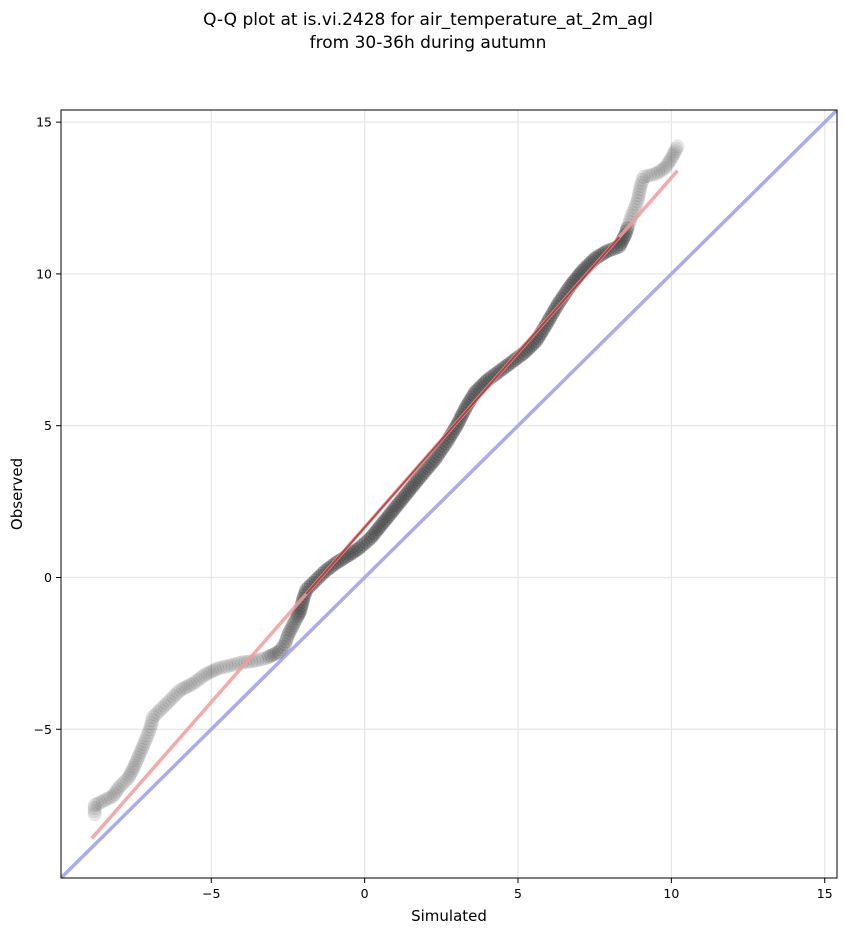  I want to click on y-tick-label: −5, so click(43, 729).